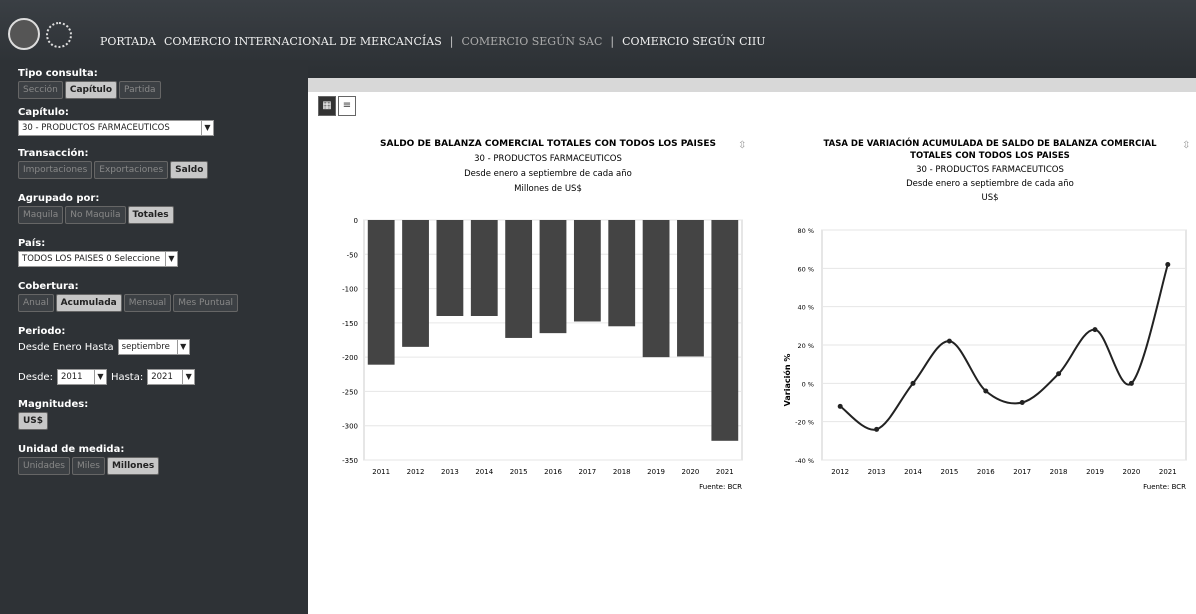  I want to click on y-tick-label: 60 %, so click(805, 269).